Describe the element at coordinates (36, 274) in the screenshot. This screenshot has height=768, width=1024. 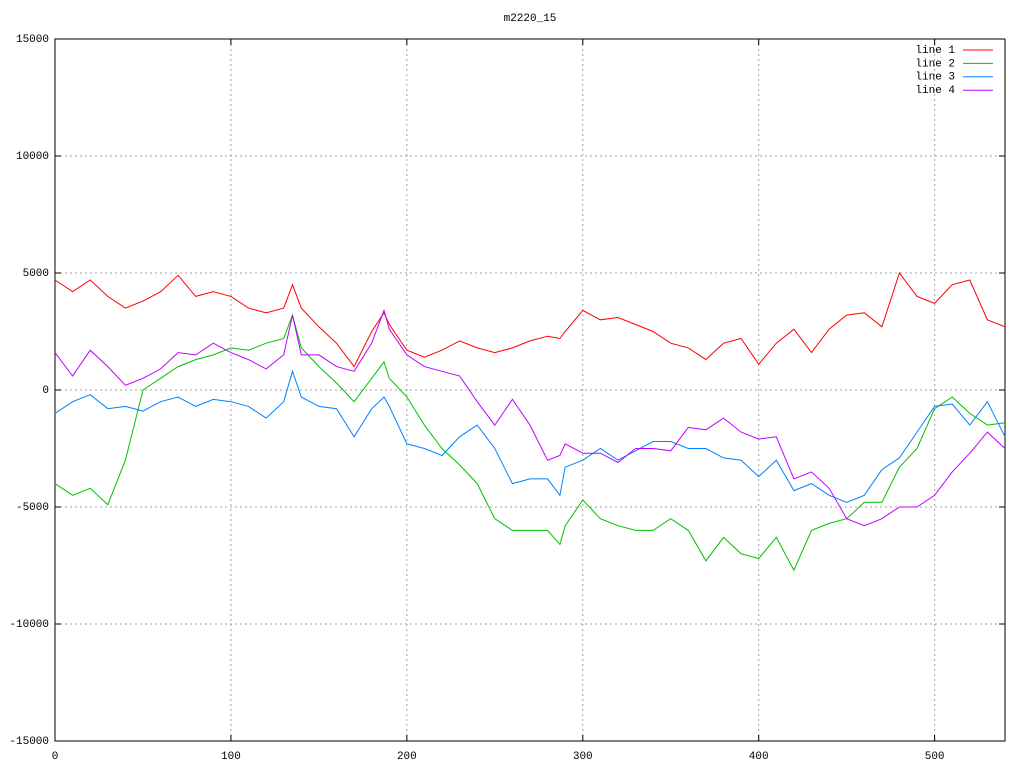
I see `y-tick-label: 5000` at that location.